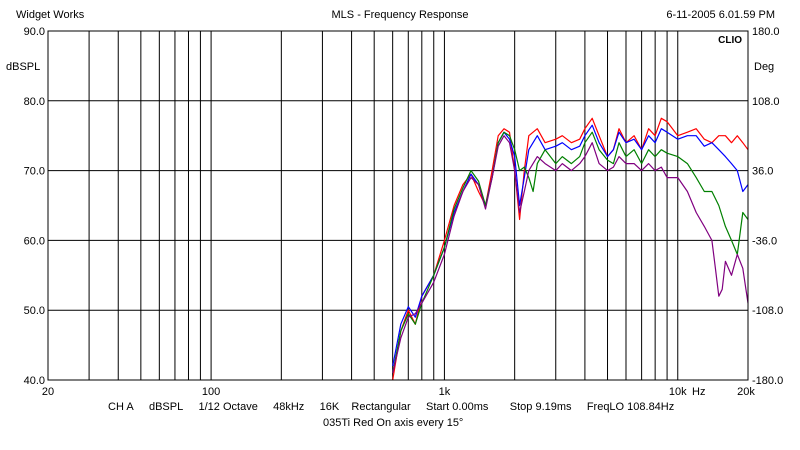 The height and width of the screenshot is (450, 800). What do you see at coordinates (50, 15) in the screenshot?
I see `header-company: Widget Works` at bounding box center [50, 15].